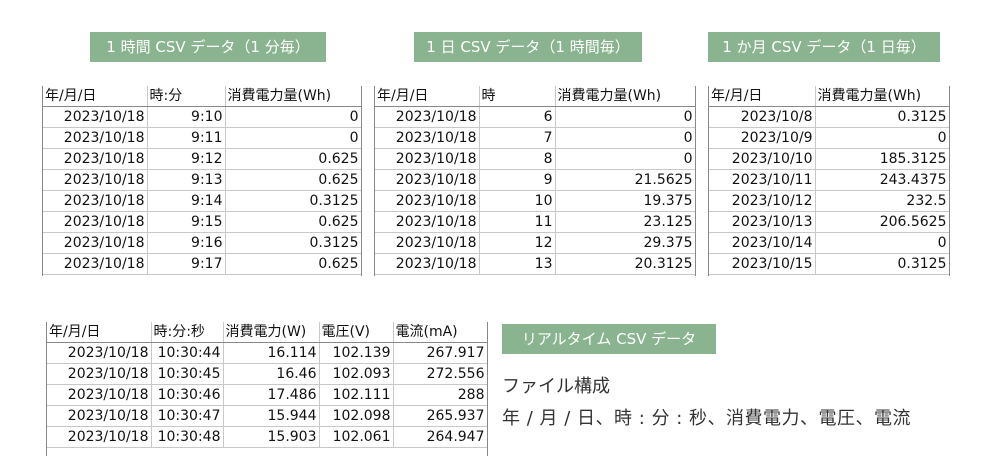  Describe the element at coordinates (271, 353) in the screenshot. I see `table-cell: 16.114` at that location.